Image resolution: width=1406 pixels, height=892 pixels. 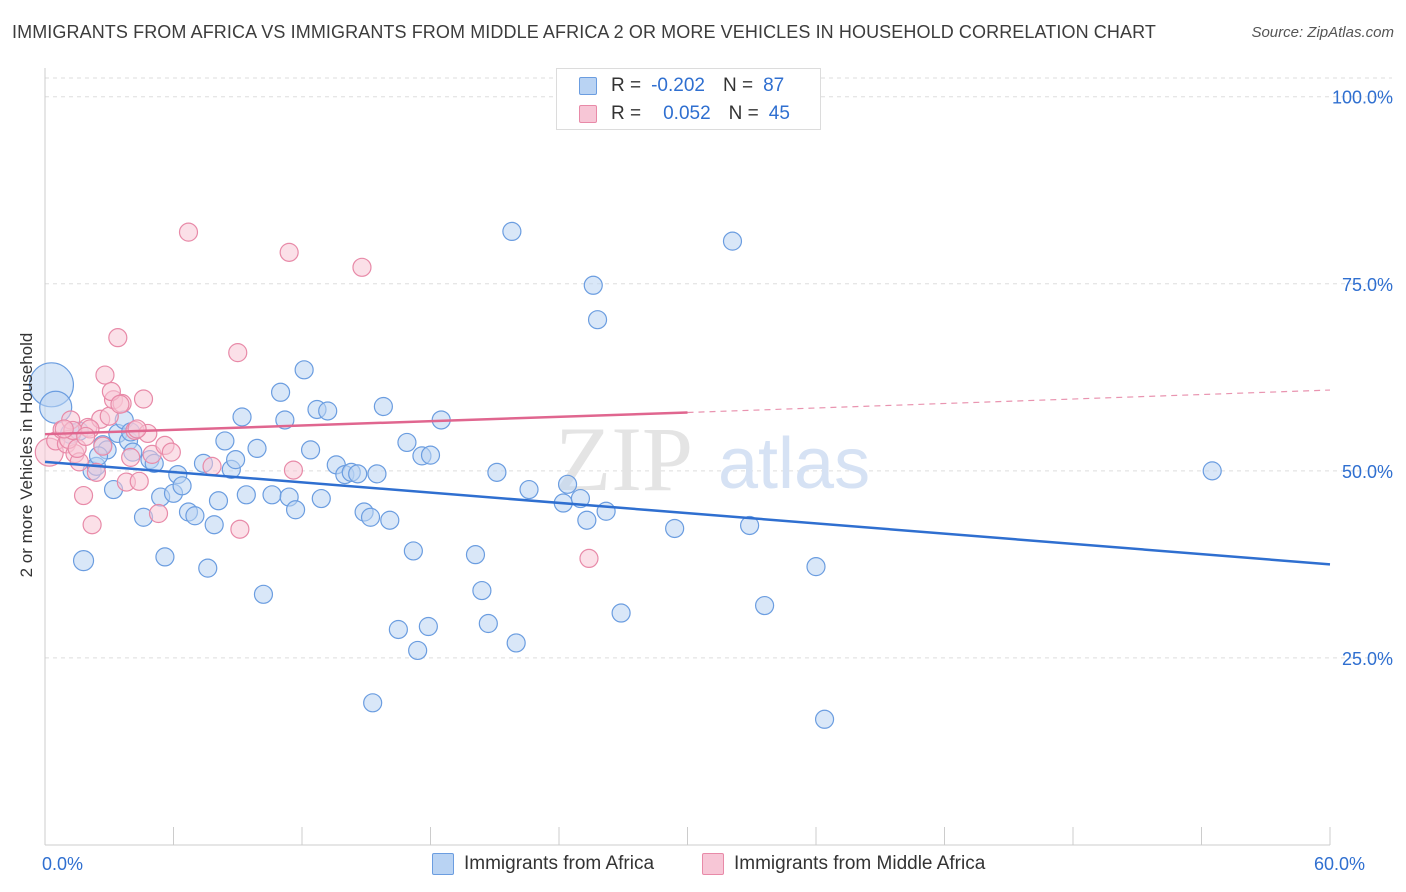 I want to click on africa-r-value: -0.202, so click(x=678, y=85).